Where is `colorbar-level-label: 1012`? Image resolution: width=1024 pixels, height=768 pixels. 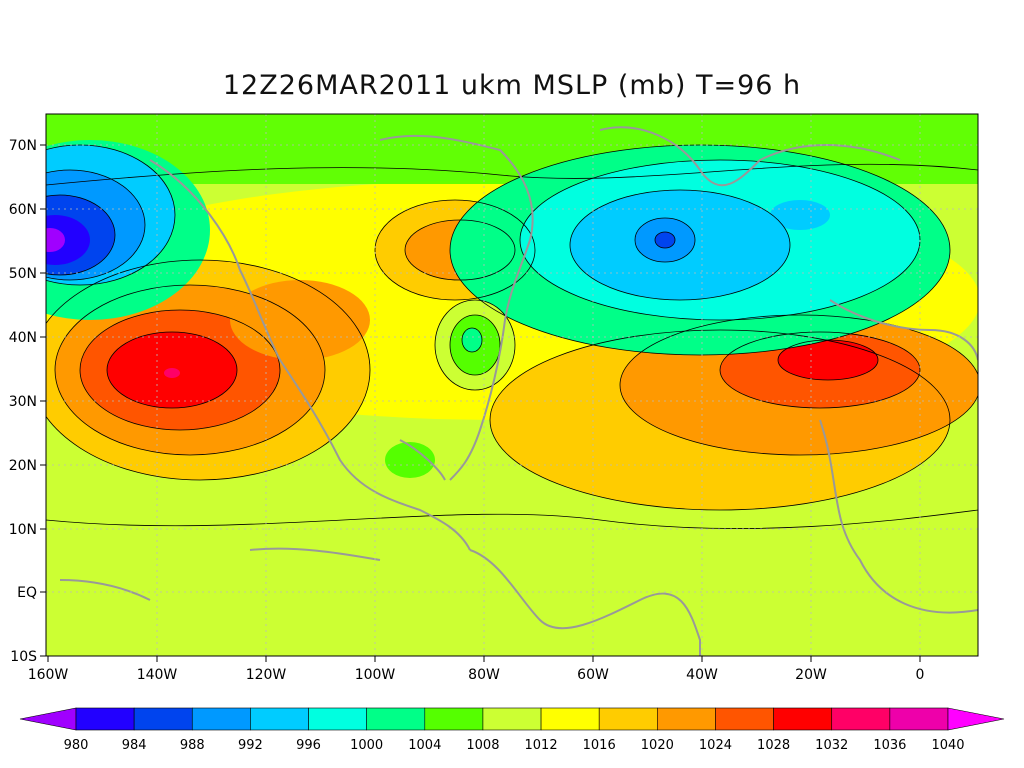 colorbar-level-label: 1012 is located at coordinates (541, 745).